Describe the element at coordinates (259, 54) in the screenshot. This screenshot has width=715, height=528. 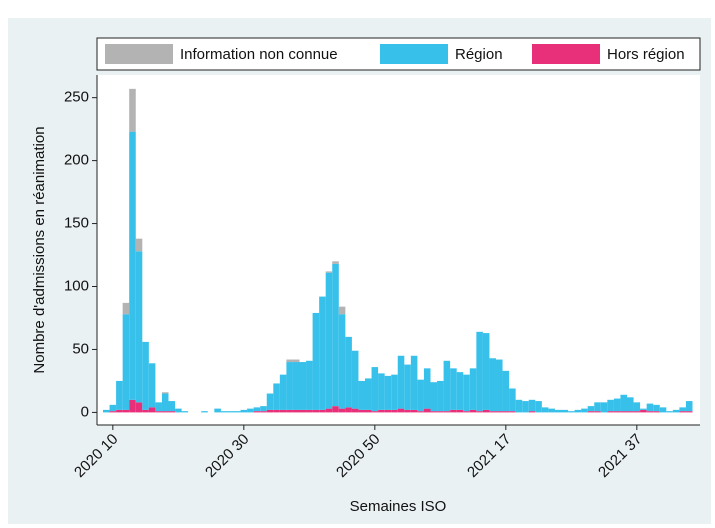
I see `legend-label: Information non connue` at that location.